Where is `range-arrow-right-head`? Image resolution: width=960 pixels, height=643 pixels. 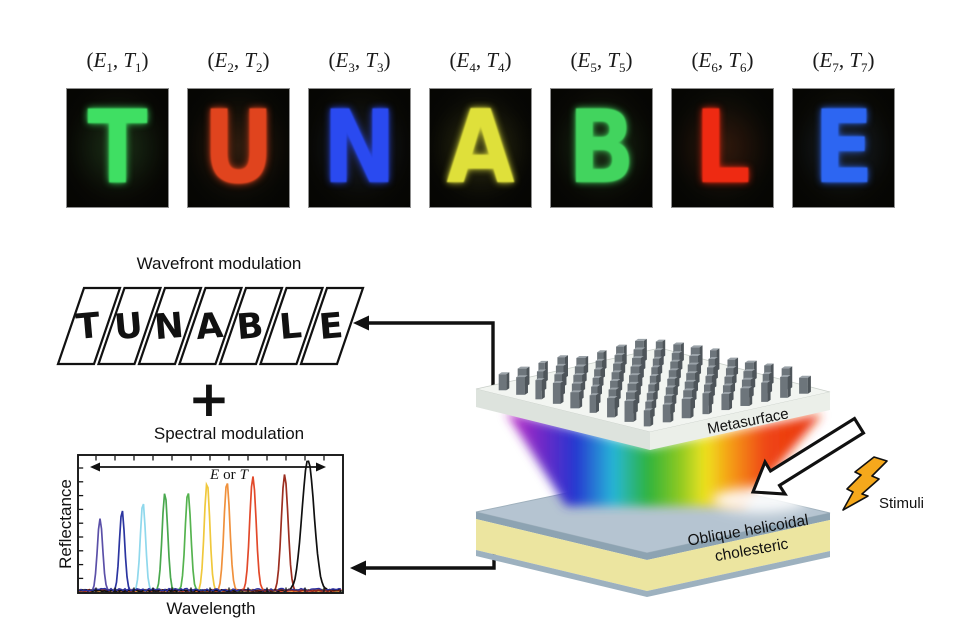 range-arrow-right-head is located at coordinates (321, 467).